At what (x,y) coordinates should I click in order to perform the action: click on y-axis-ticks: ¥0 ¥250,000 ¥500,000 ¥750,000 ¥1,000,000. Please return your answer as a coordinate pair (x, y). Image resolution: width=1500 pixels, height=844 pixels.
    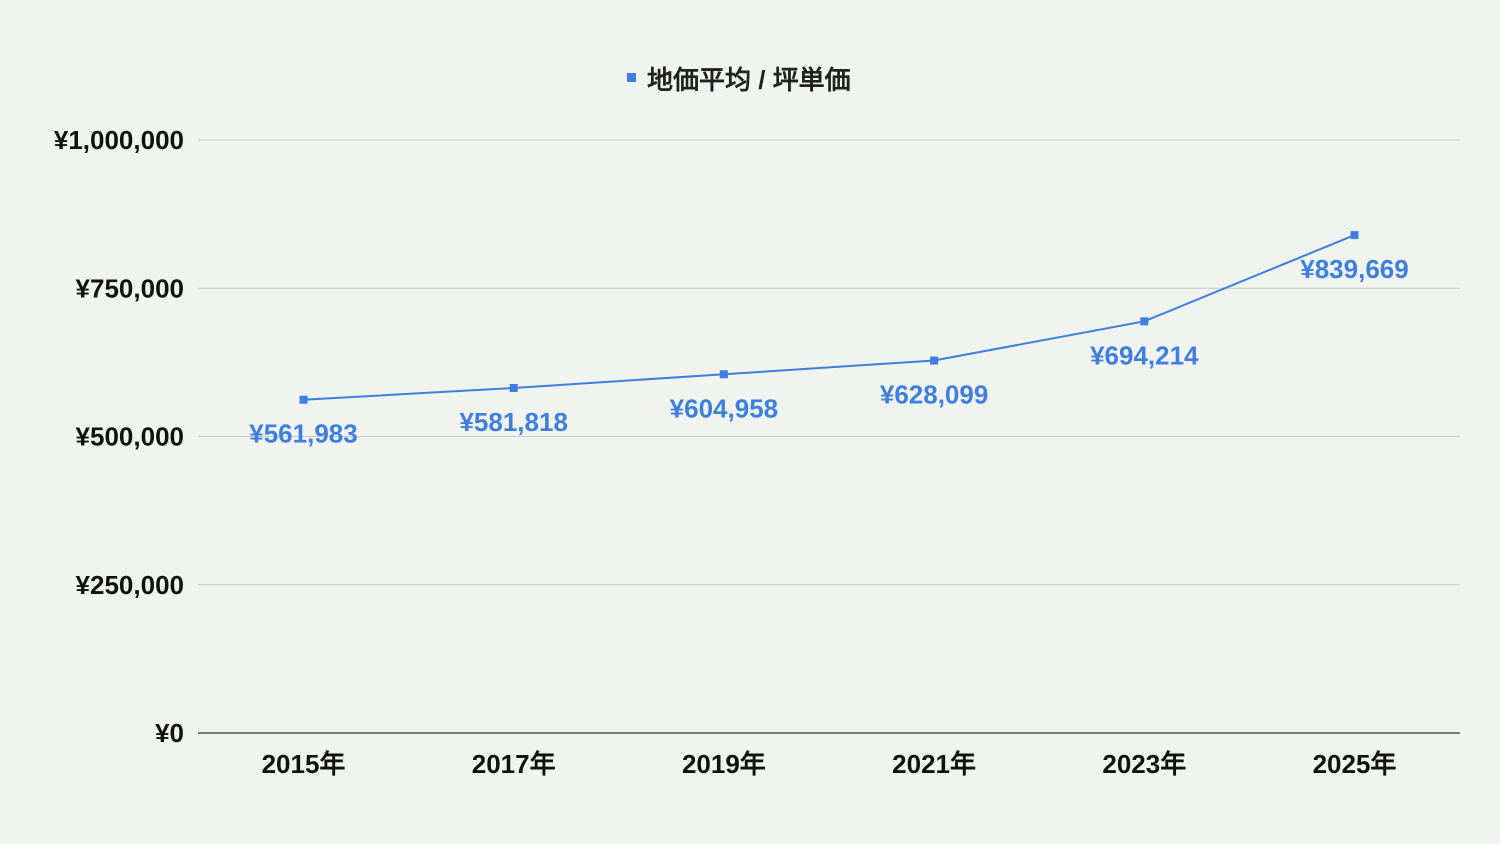
    Looking at the image, I should click on (119, 436).